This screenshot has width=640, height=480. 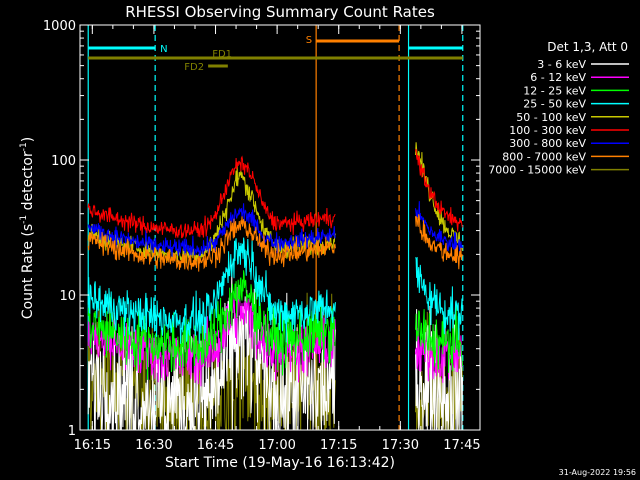 What do you see at coordinates (547, 143) in the screenshot?
I see `legend-entry-label: 300 - 800 keV` at bounding box center [547, 143].